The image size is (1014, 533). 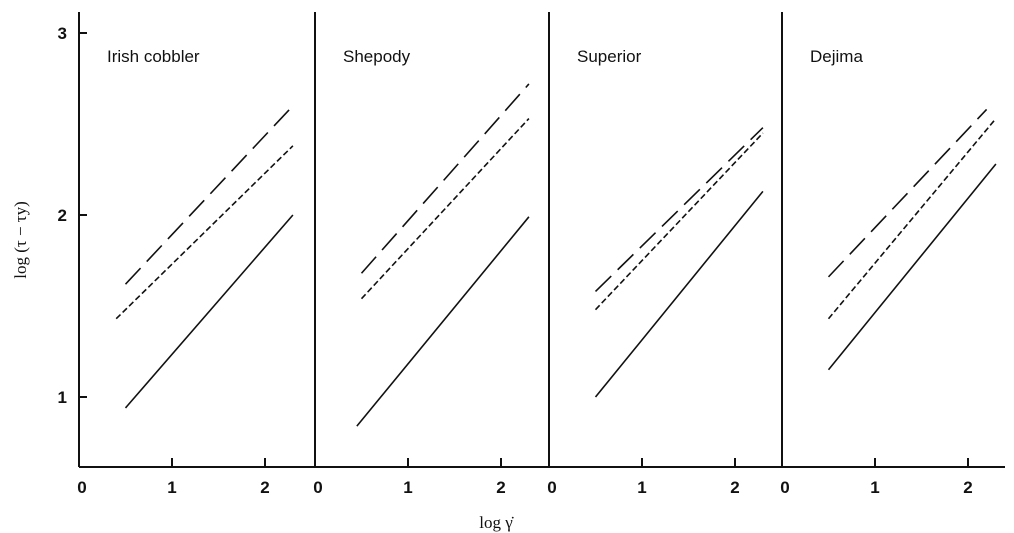 I want to click on panel-3-series-solid, so click(x=679, y=294).